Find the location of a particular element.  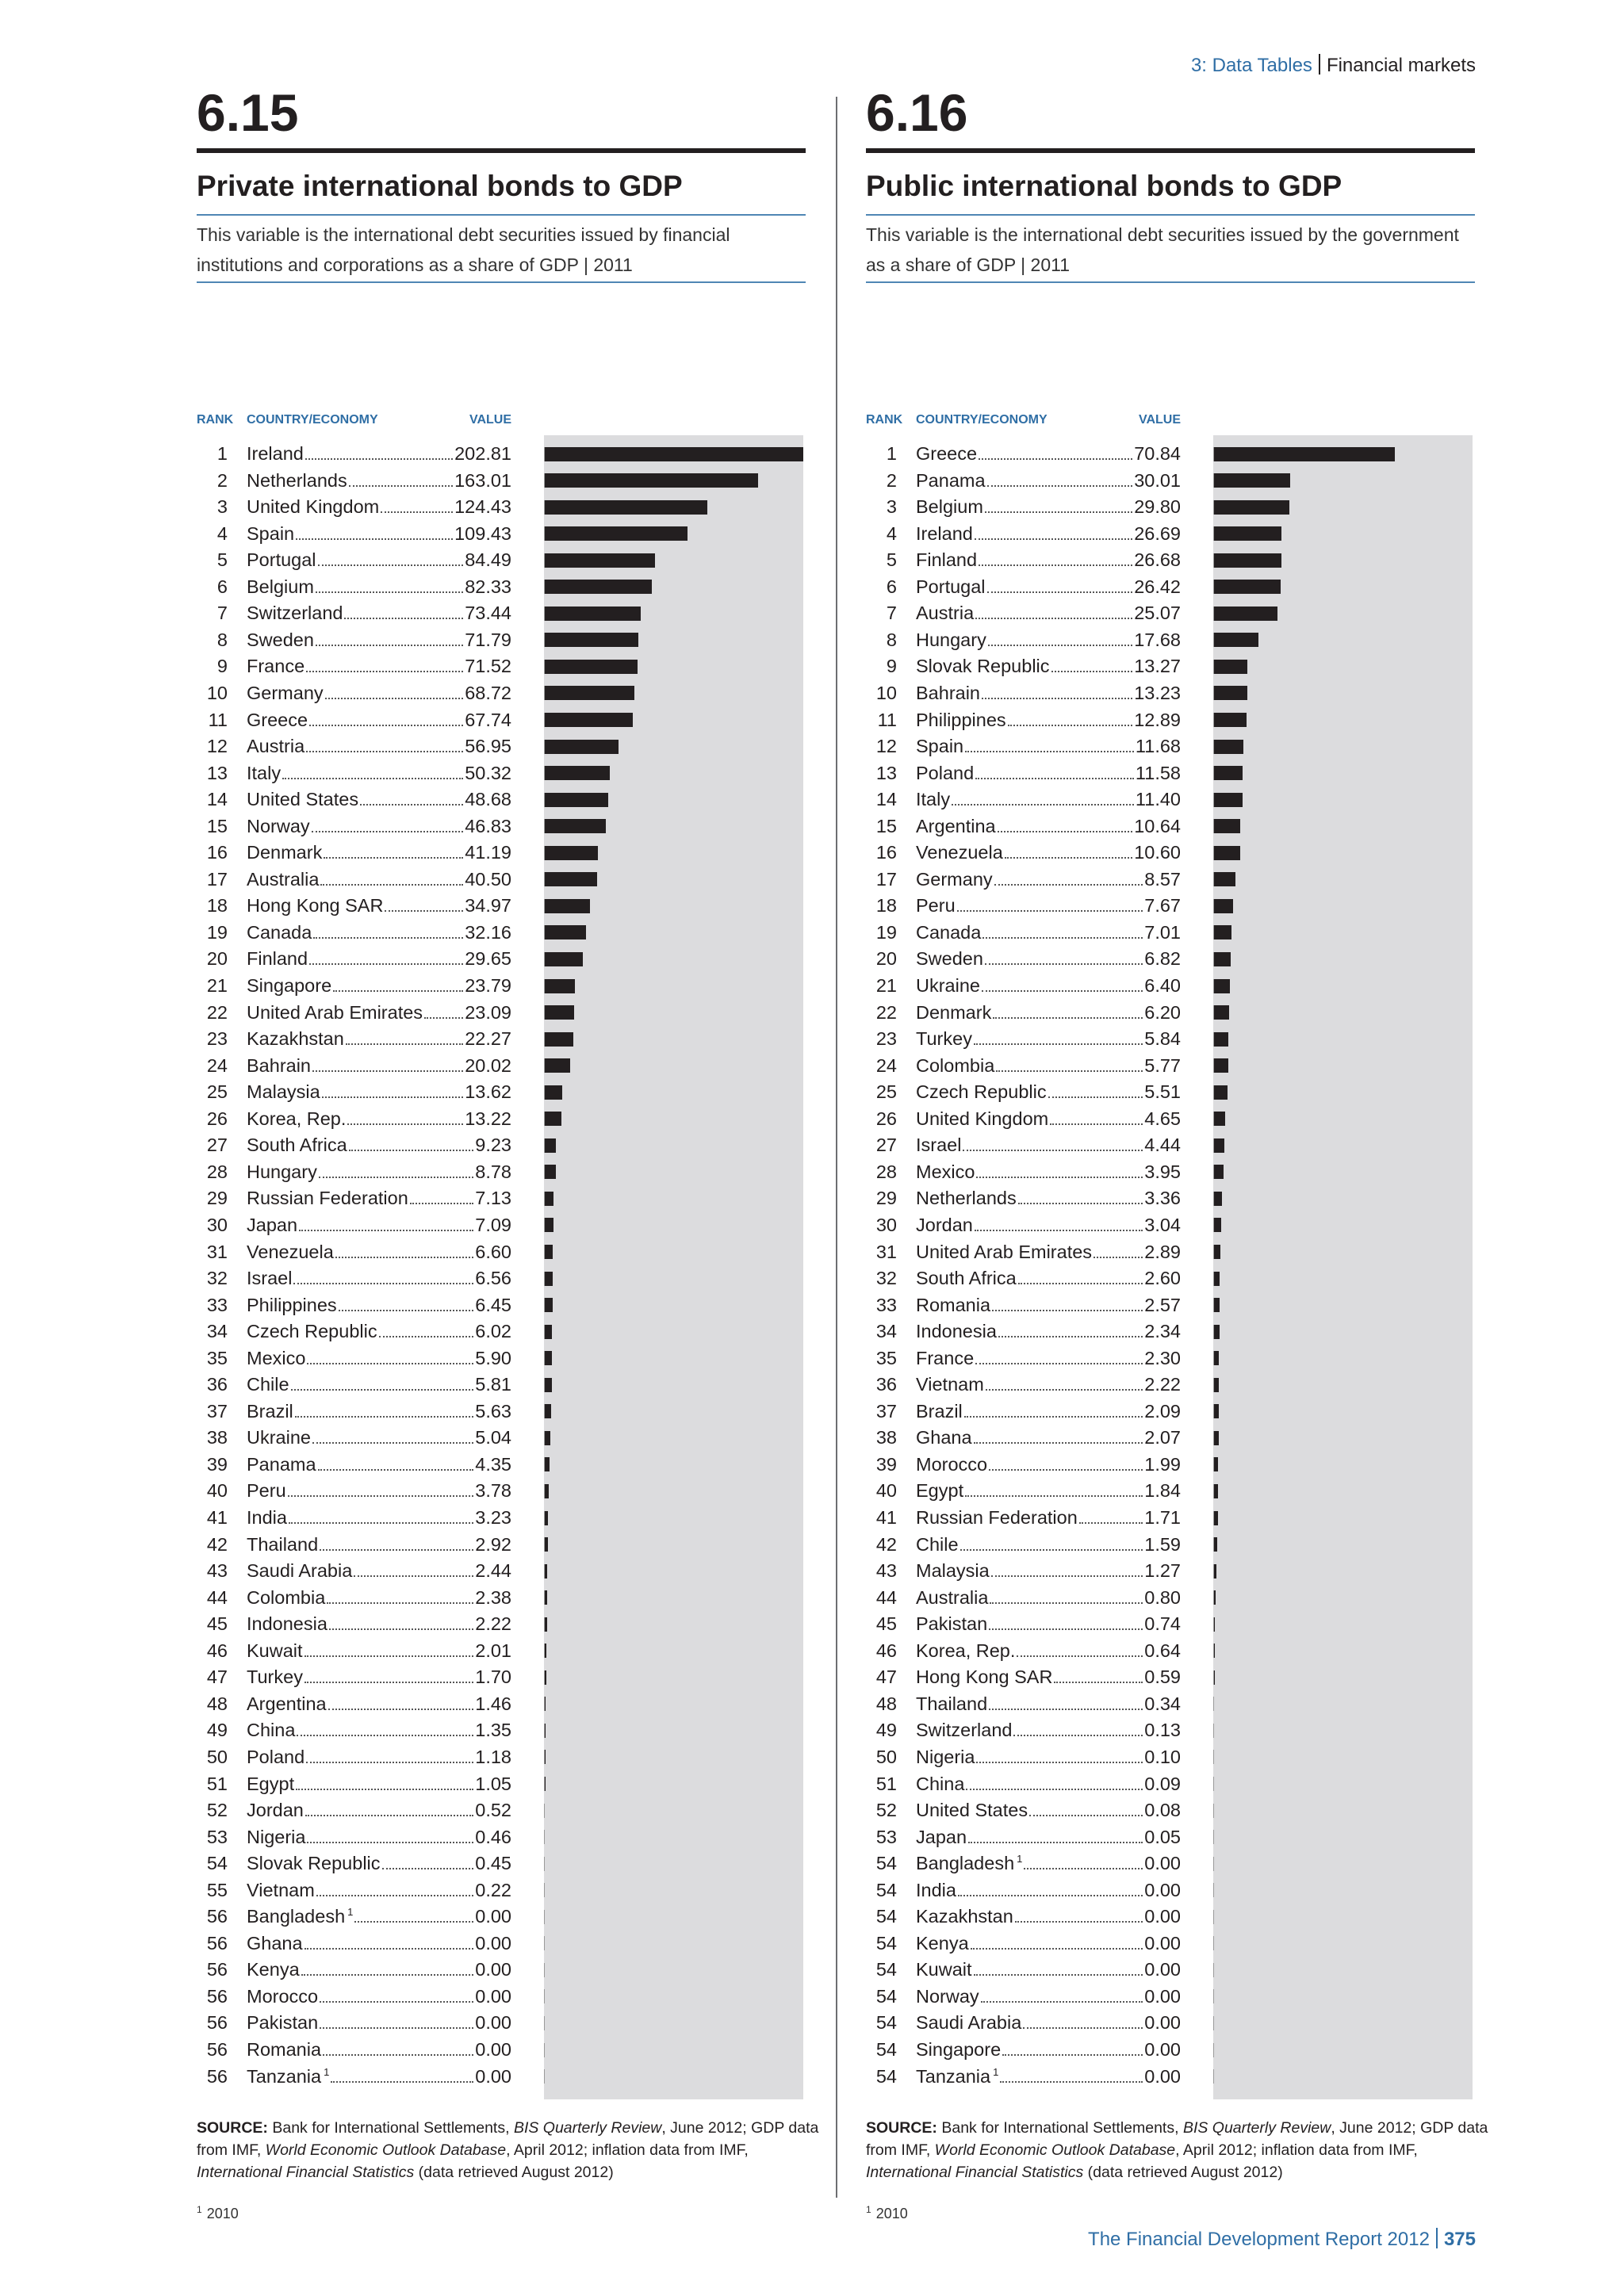

table-row: 53 Japan 0.05 is located at coordinates (1024, 1837).